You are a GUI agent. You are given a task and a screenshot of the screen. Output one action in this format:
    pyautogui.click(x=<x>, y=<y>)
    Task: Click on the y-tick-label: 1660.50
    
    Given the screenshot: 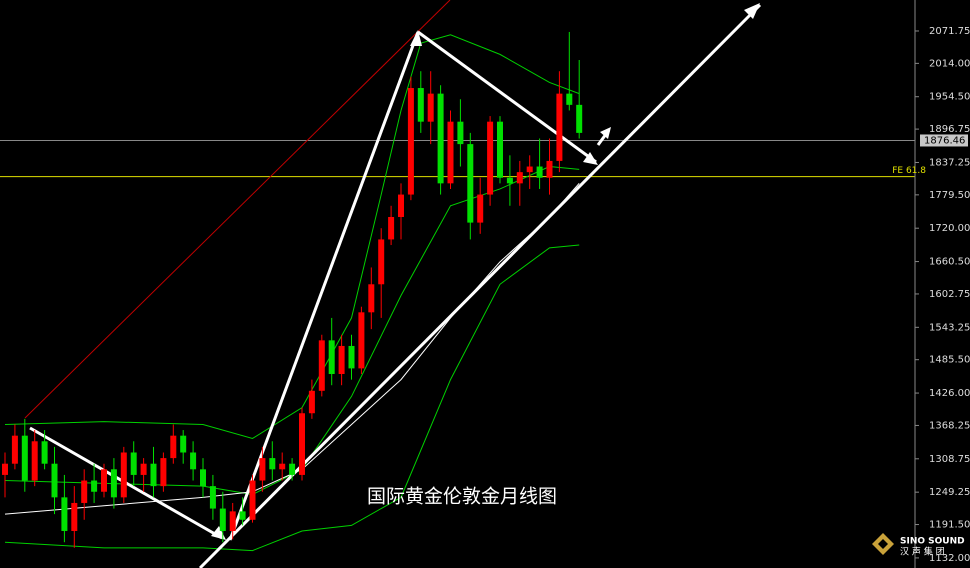 What is the action you would take?
    pyautogui.click(x=949, y=262)
    